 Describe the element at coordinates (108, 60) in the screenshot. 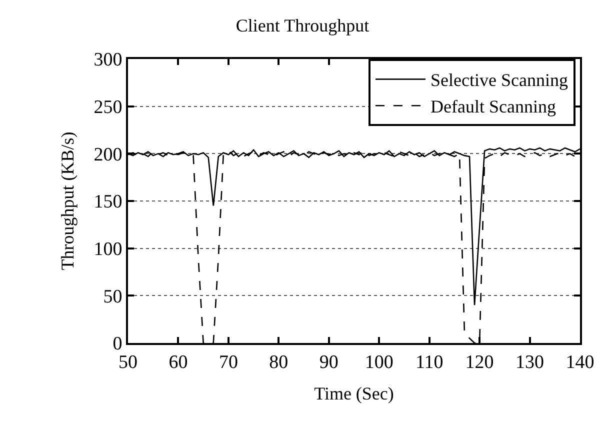

I see `y-tick-label: 300` at that location.